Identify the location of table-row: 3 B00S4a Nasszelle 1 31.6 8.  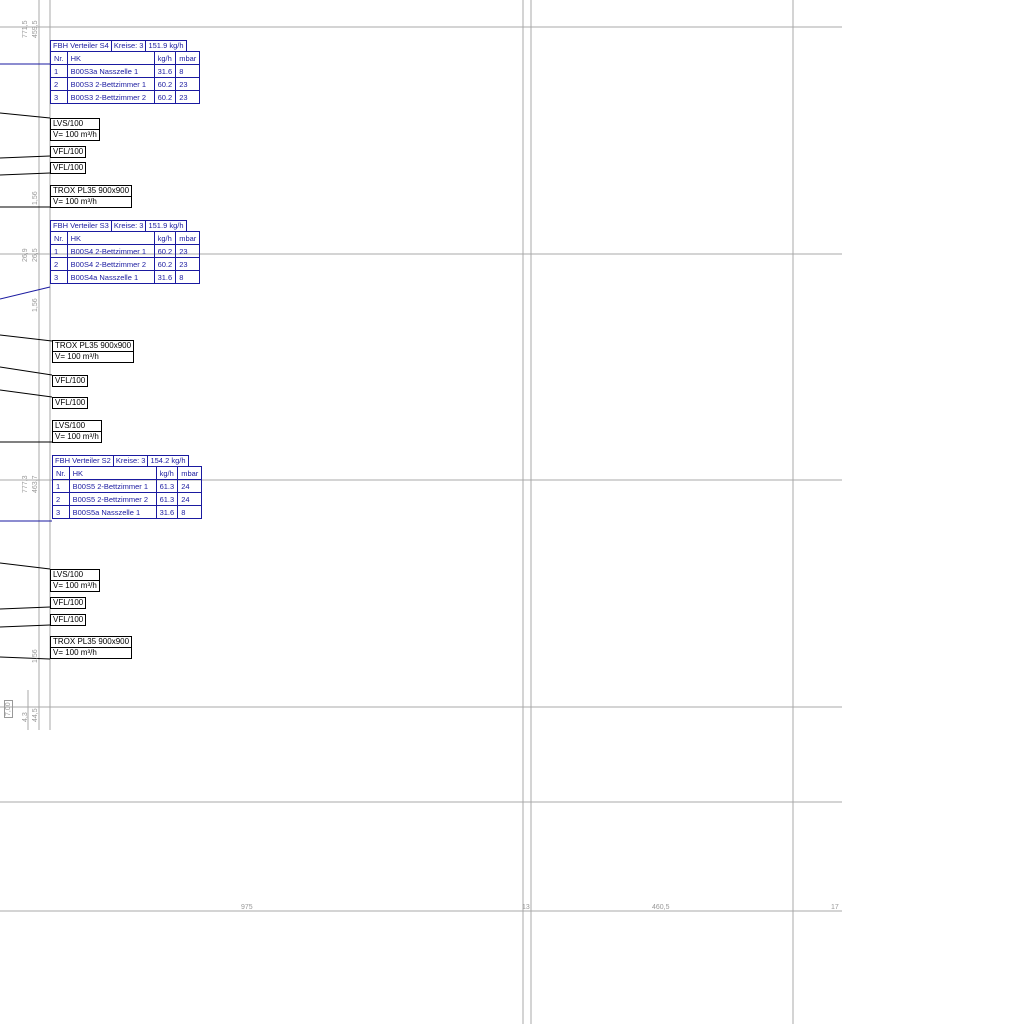
(125, 277).